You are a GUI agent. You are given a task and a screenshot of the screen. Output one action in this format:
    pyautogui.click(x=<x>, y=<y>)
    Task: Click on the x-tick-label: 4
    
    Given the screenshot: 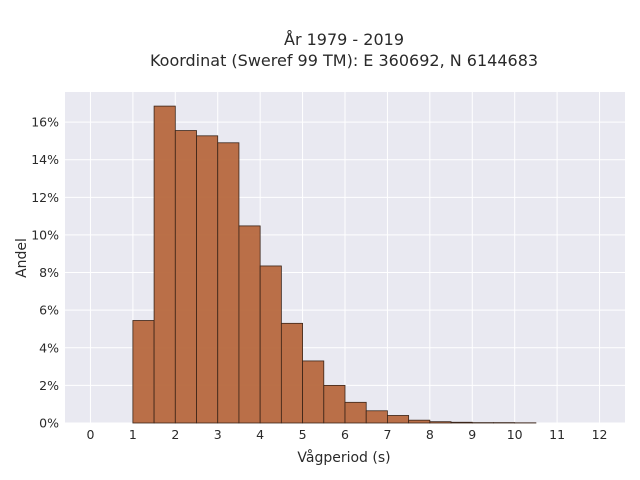 What is the action you would take?
    pyautogui.click(x=260, y=434)
    